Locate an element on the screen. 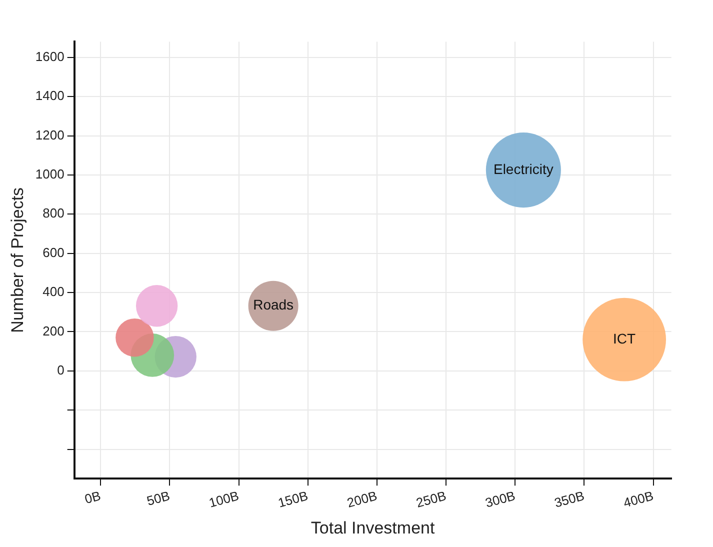 This screenshot has height=547, width=713. y-tick-label: 1000 is located at coordinates (49, 174).